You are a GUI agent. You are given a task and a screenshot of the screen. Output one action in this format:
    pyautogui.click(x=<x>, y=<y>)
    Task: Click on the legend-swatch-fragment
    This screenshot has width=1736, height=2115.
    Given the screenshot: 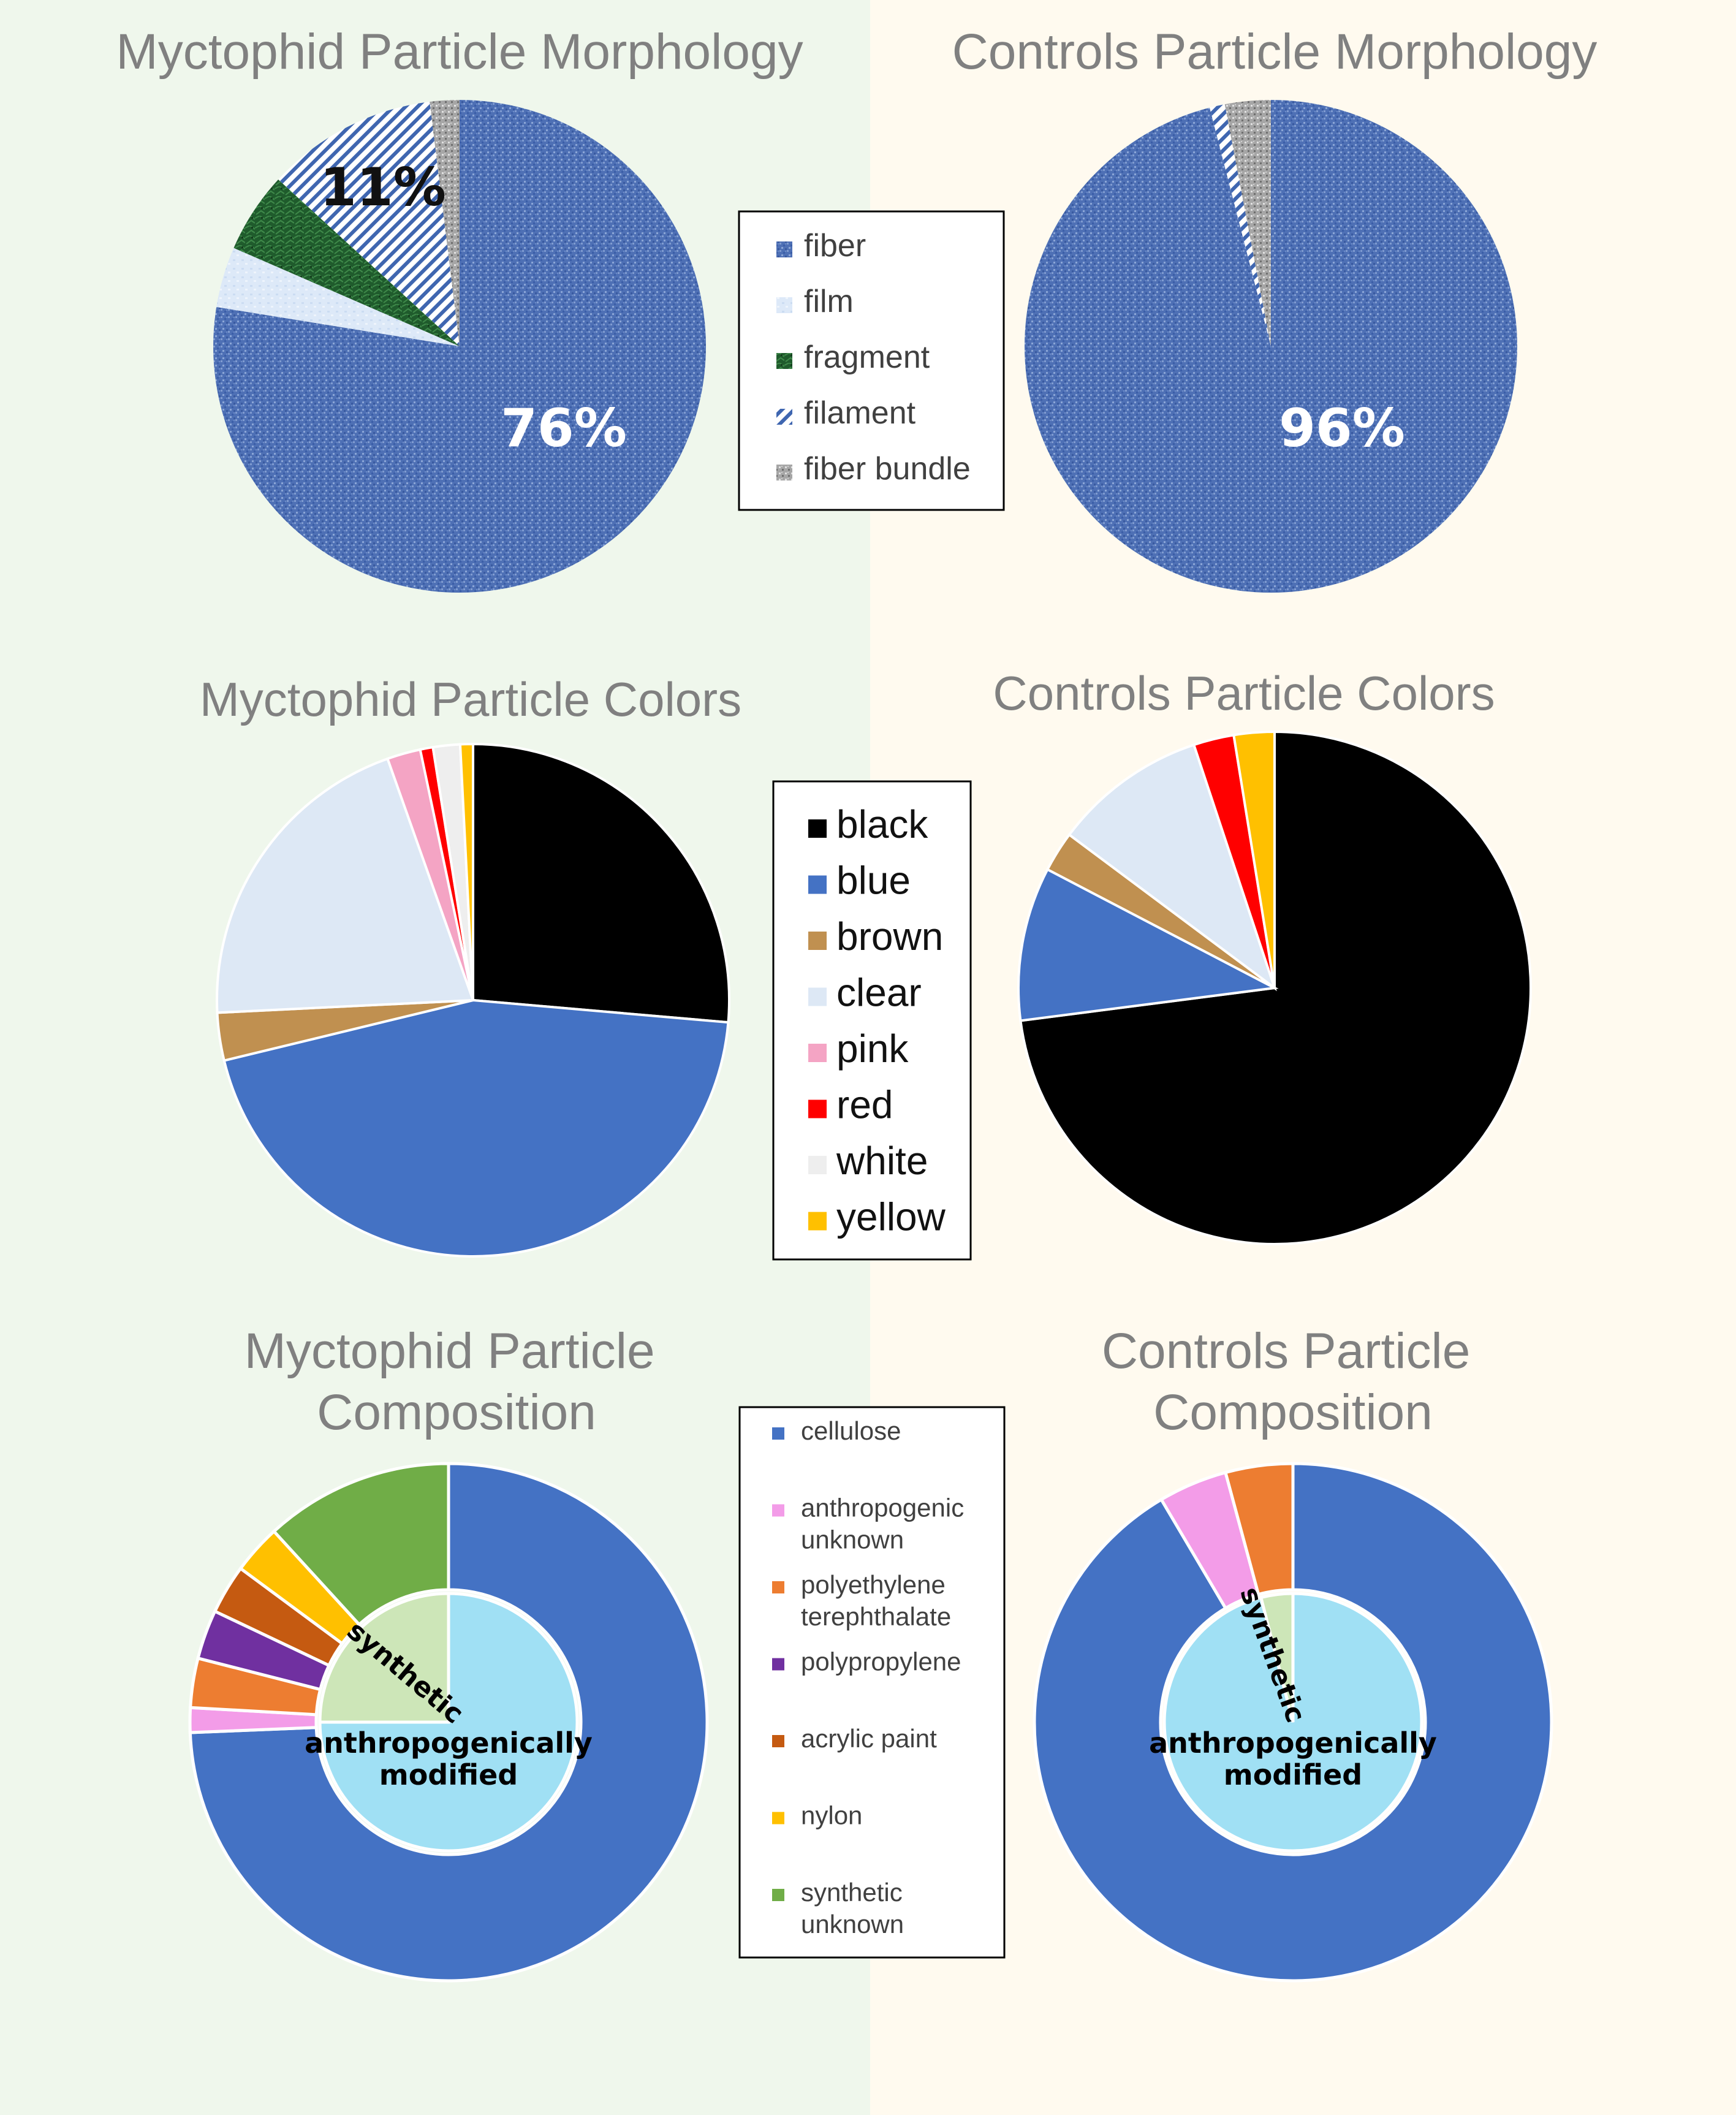 What is the action you would take?
    pyautogui.click(x=784, y=361)
    